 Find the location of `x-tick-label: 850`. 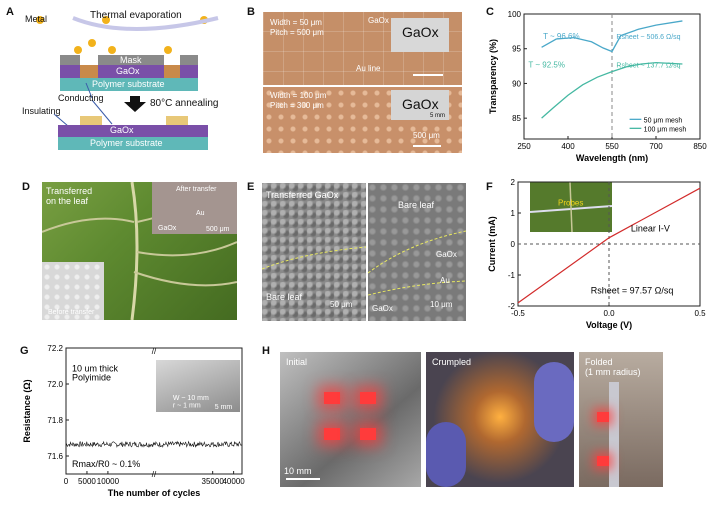

x-tick-label: 850 is located at coordinates (700, 146).